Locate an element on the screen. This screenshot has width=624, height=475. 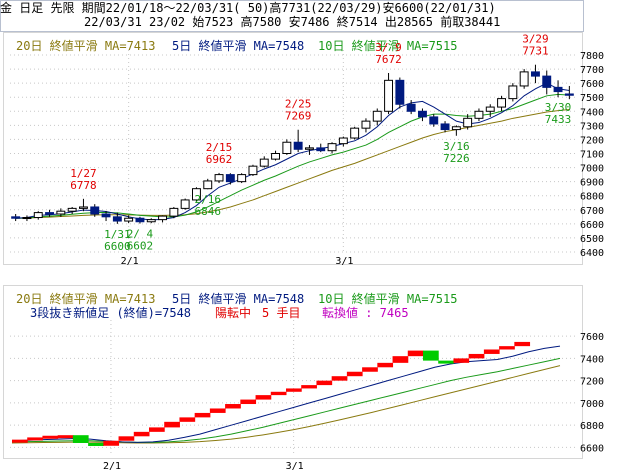
header-box is located at coordinates (292, 16).